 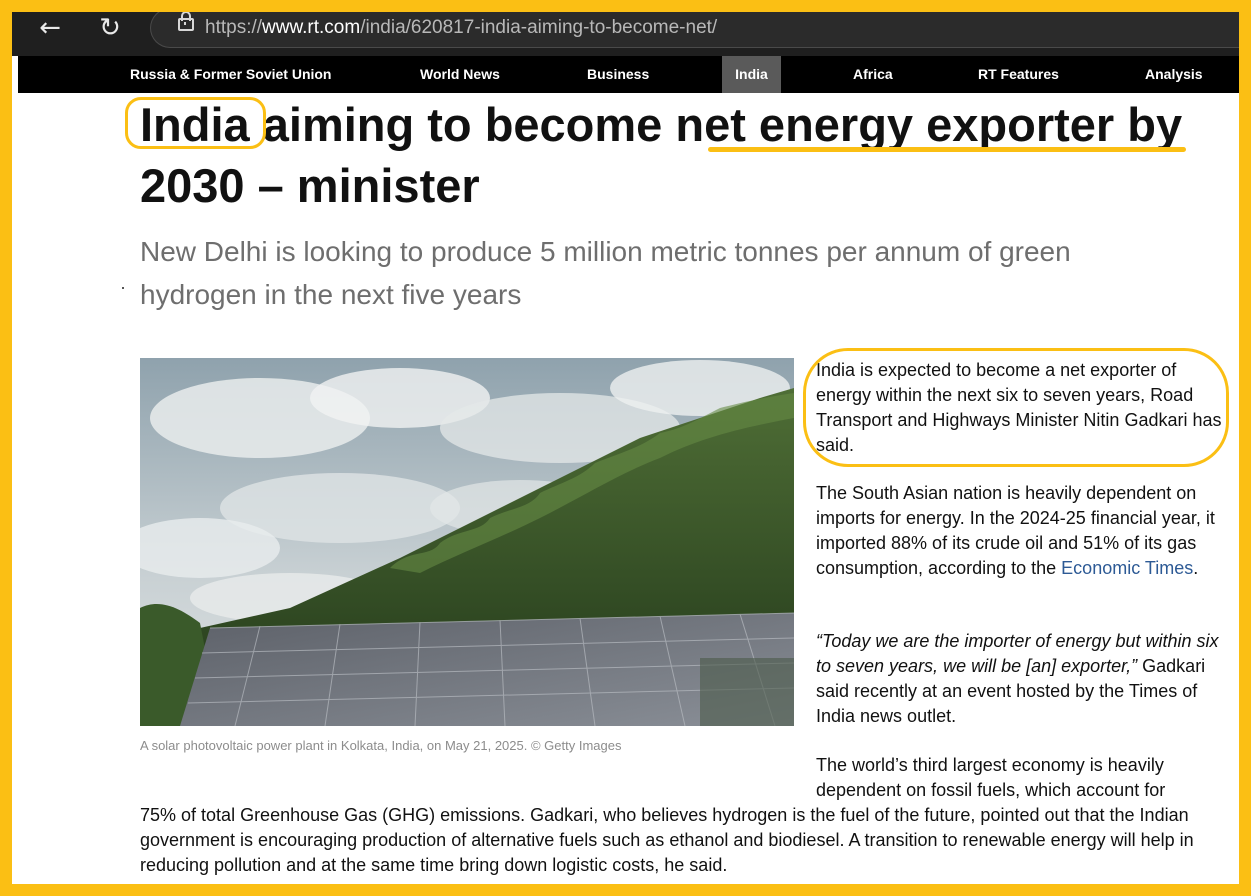 What do you see at coordinates (1174, 74) in the screenshot?
I see `nav-item-analysis: Analysis` at bounding box center [1174, 74].